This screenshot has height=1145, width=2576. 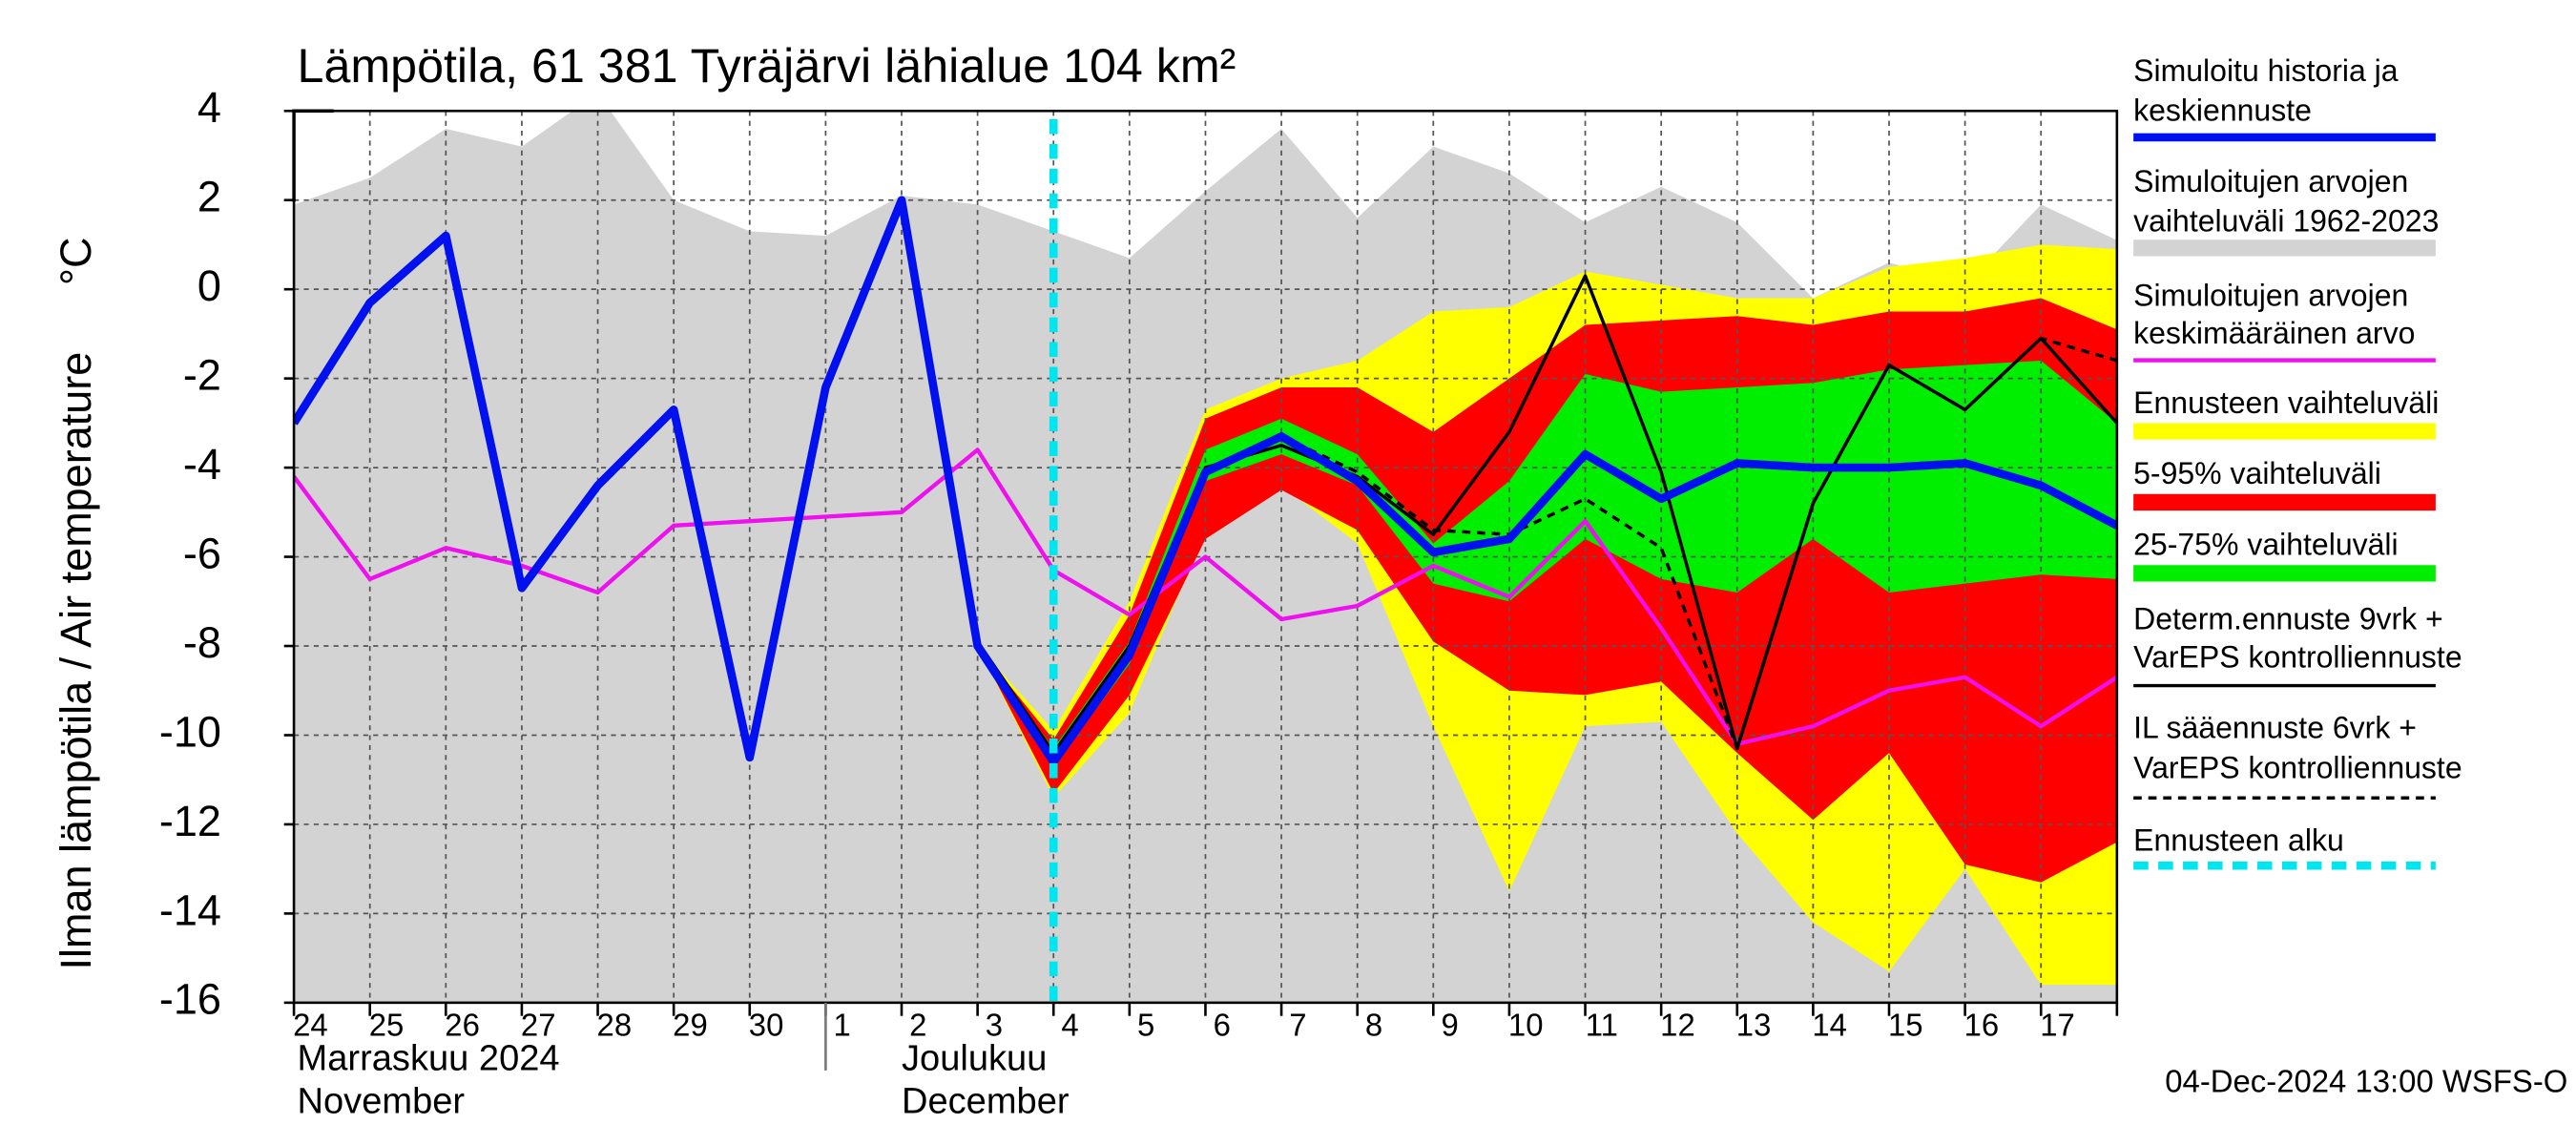 I want to click on y-tick-label: -4, so click(x=202, y=464).